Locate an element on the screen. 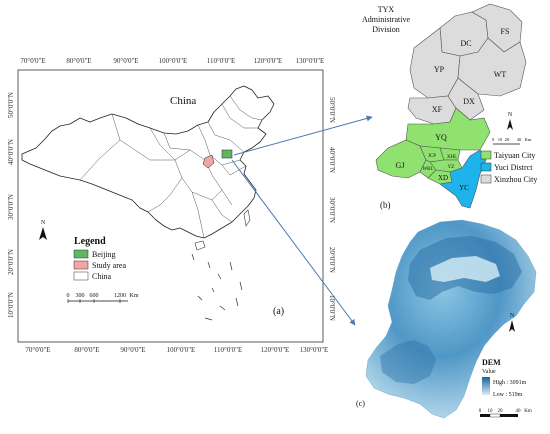 The image size is (550, 434). district-label: YC is located at coordinates (464, 188).